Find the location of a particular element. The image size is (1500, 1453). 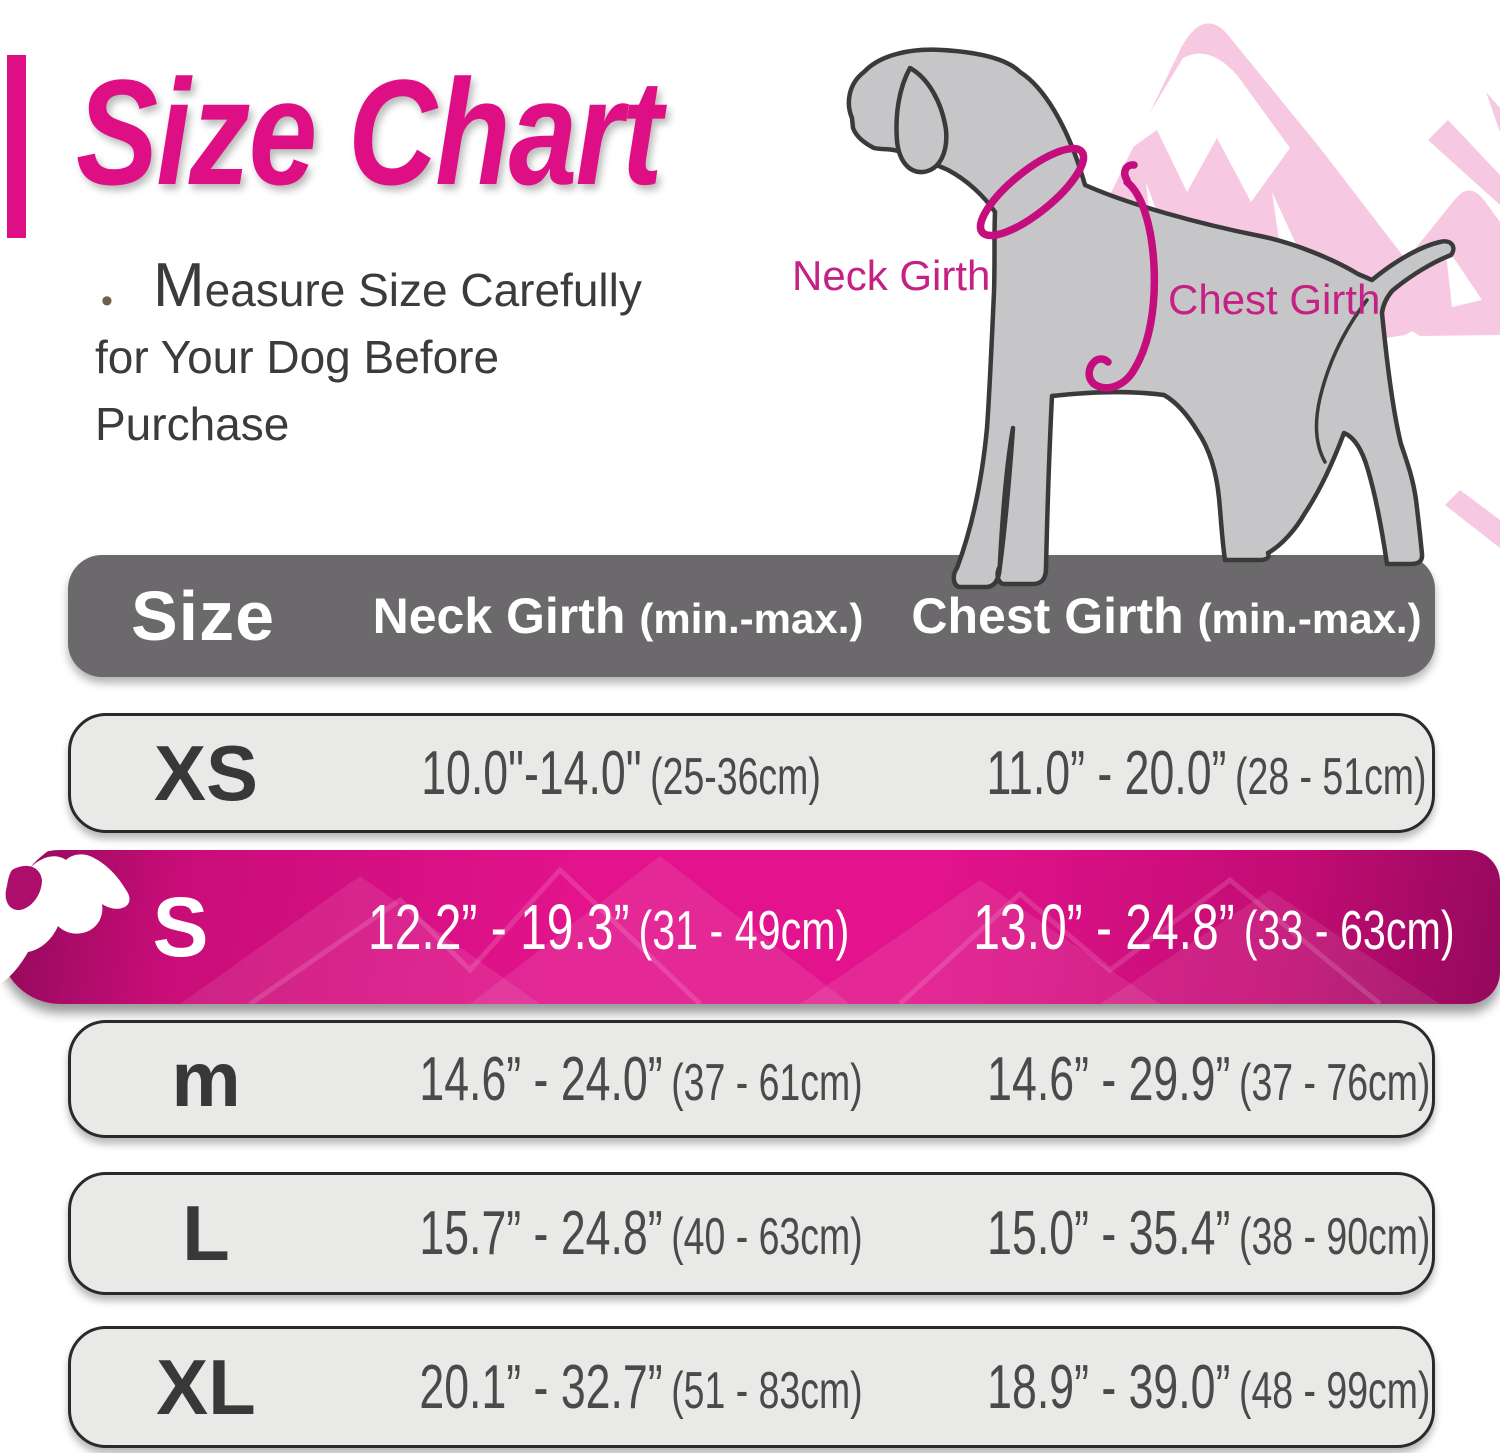

size-cell: XS is located at coordinates (206, 772).